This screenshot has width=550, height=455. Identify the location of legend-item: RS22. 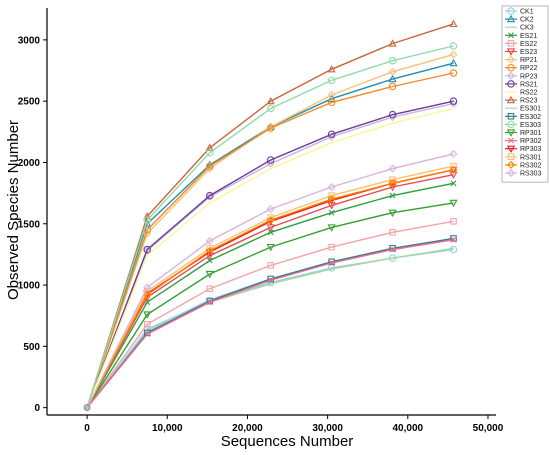
(521, 93).